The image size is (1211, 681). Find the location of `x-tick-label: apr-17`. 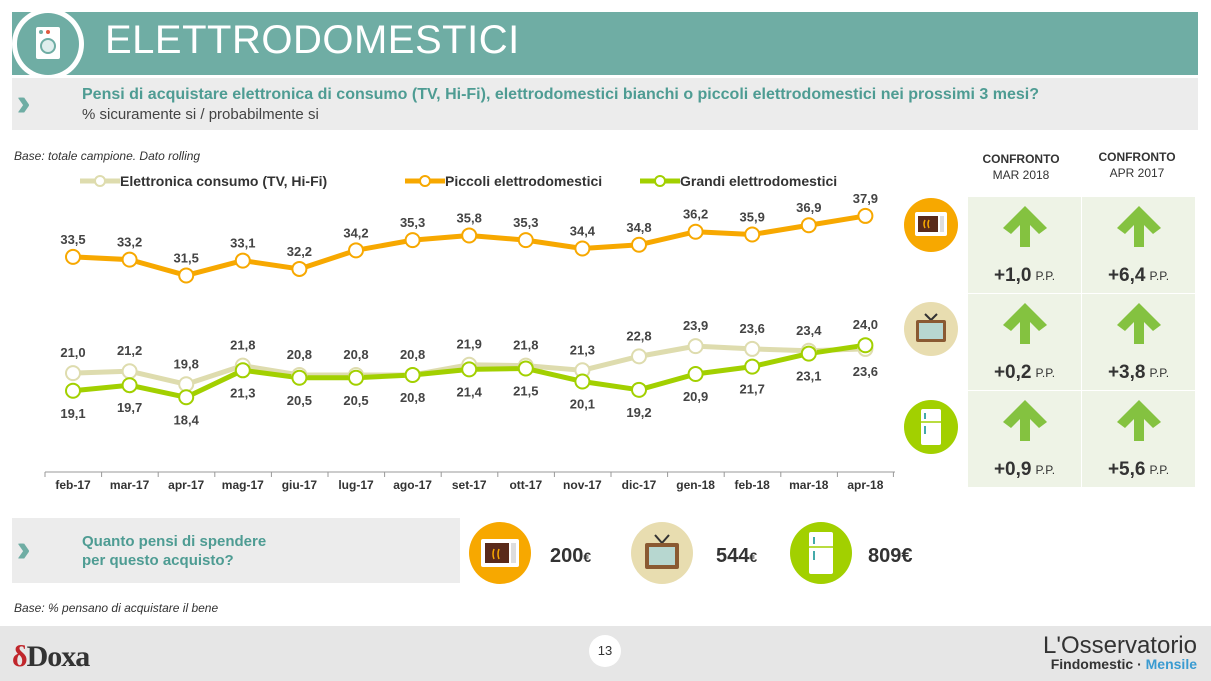

x-tick-label: apr-17 is located at coordinates (186, 485).